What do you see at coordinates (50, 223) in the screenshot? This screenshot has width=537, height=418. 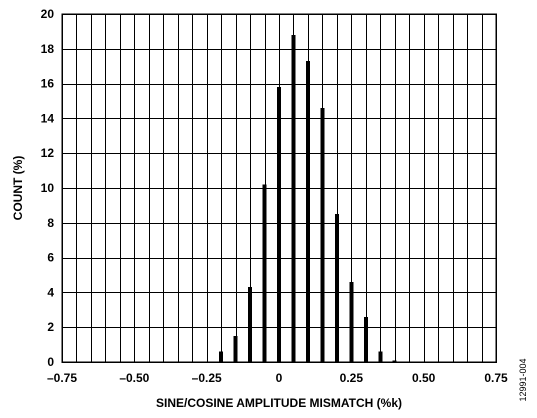 I see `y-tick-label: 8` at bounding box center [50, 223].